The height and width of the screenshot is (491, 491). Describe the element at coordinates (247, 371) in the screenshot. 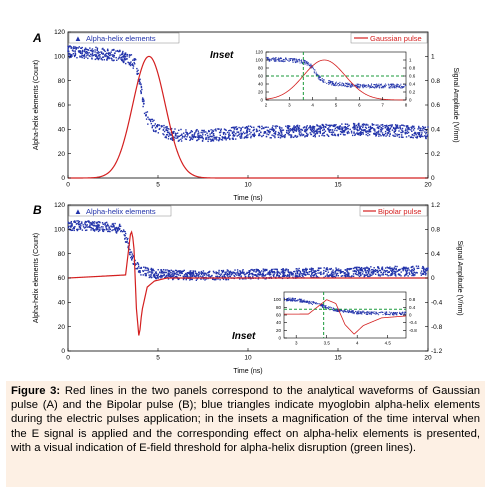

I see `x-axis-label: Time (ns)` at that location.